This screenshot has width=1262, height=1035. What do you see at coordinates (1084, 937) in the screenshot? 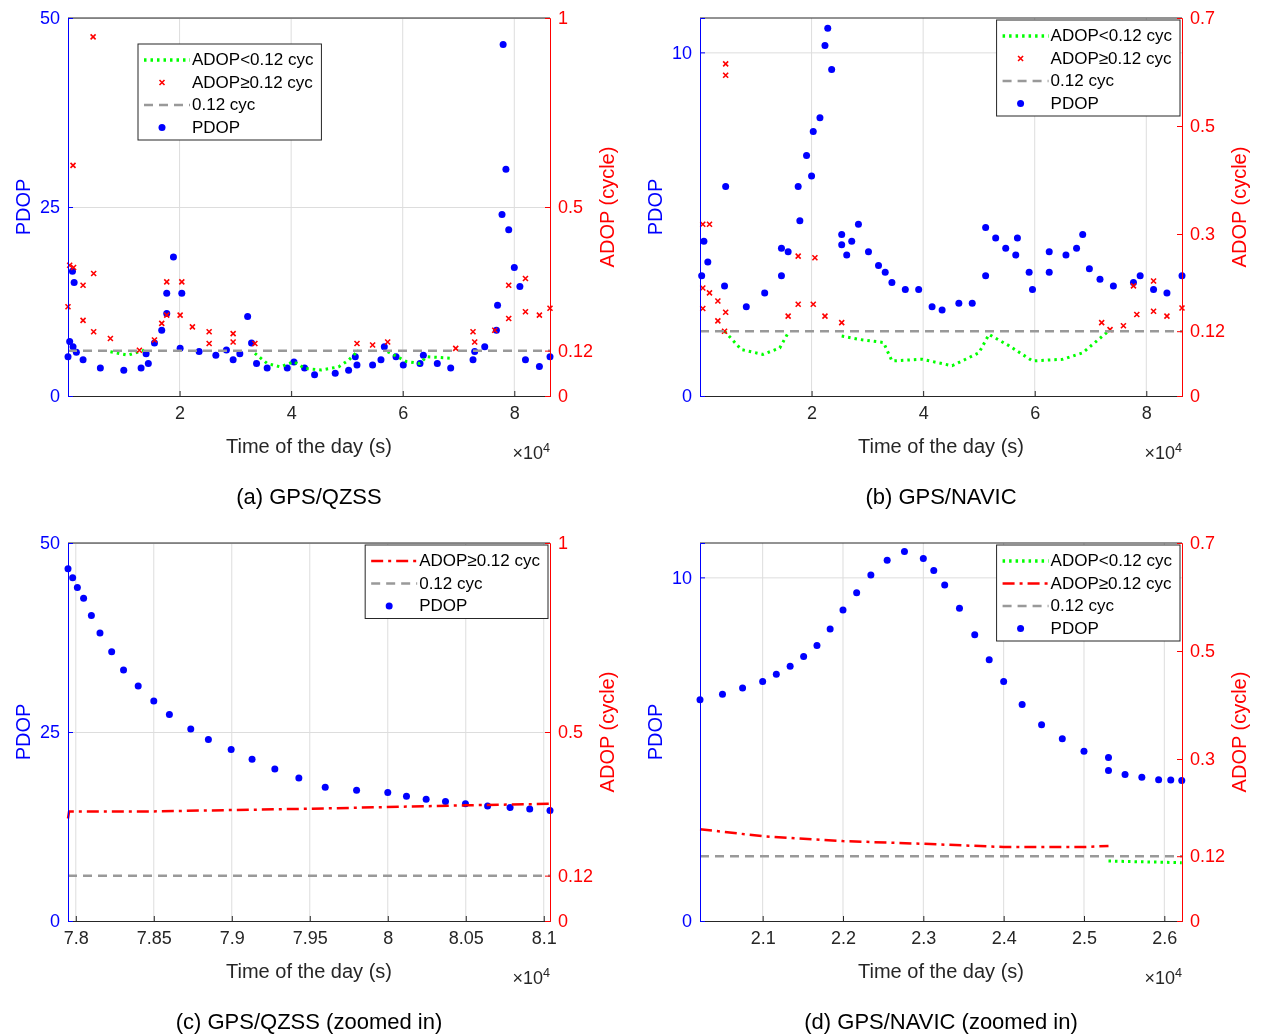
I see `x-tick-label: 2.5` at bounding box center [1084, 937].